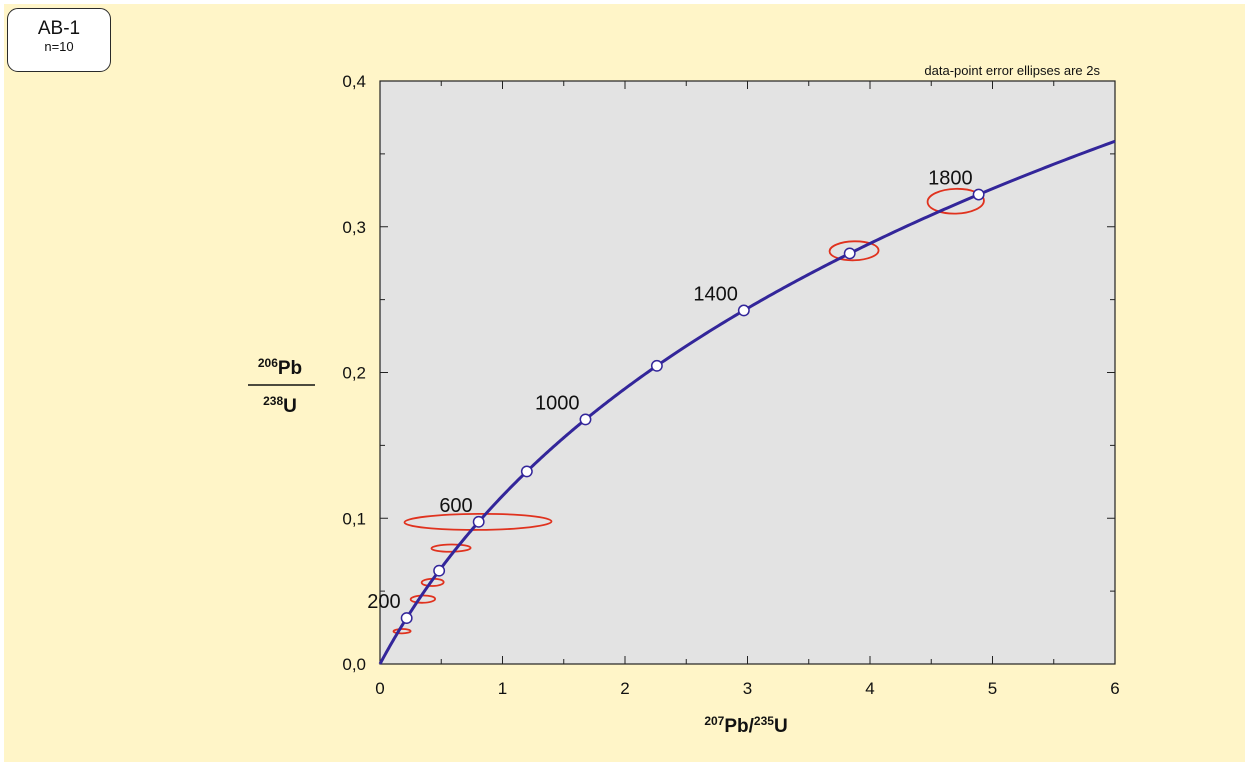 Image resolution: width=1249 pixels, height=766 pixels. I want to click on y-axis-den-element: U, so click(290, 406).